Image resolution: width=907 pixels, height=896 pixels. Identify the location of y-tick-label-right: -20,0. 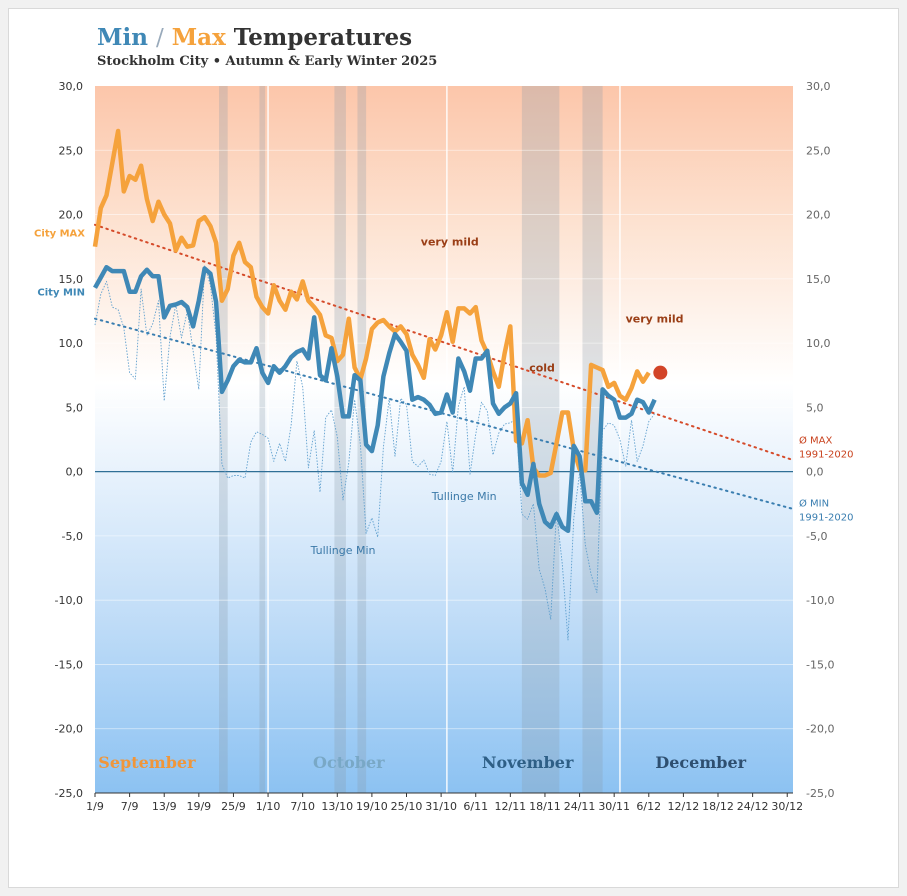
(820, 729).